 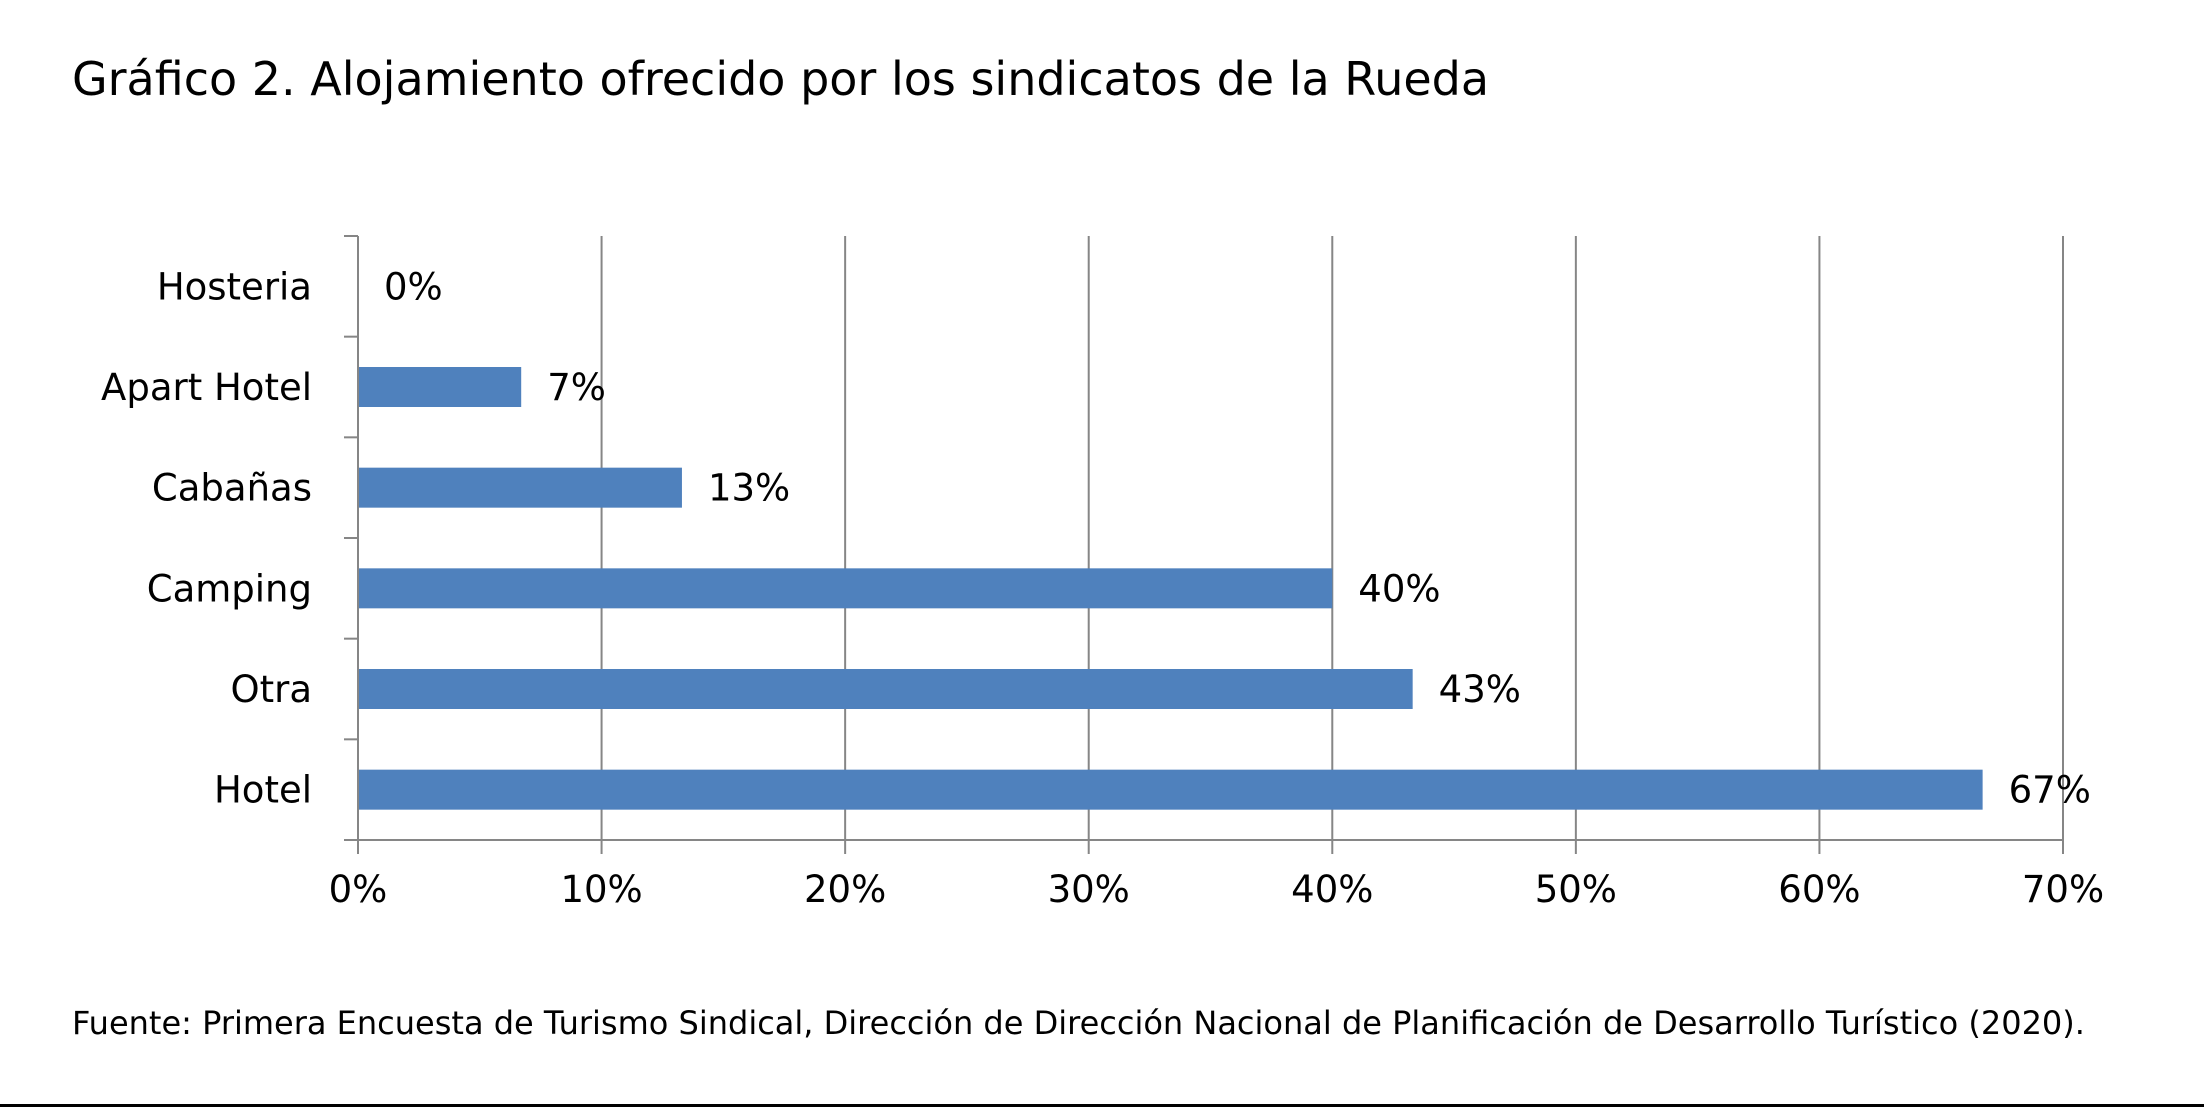 I want to click on x-tick-label: 30%, so click(x=1089, y=889).